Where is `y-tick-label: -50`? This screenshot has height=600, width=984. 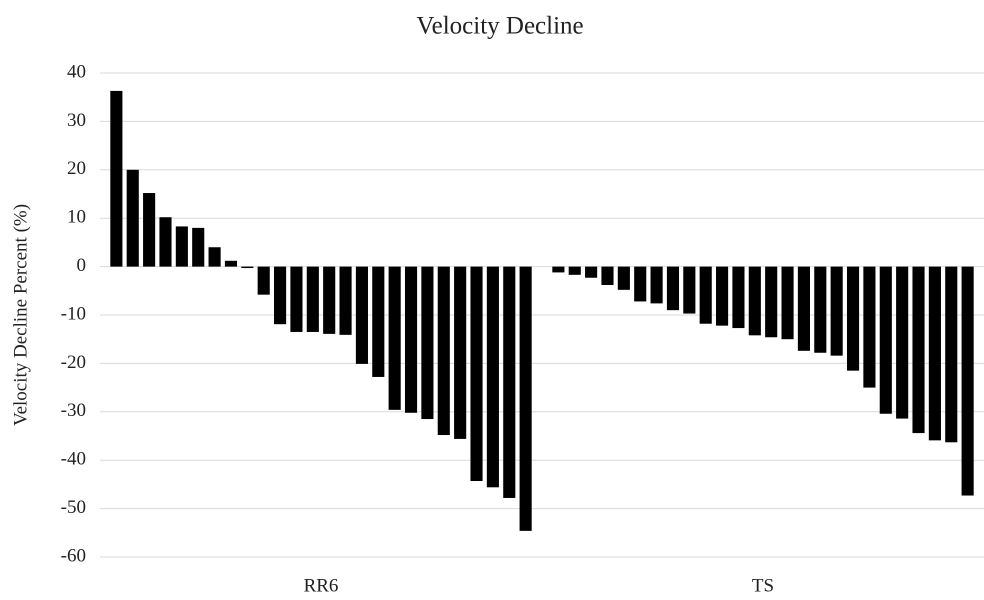 y-tick-label: -50 is located at coordinates (73, 507).